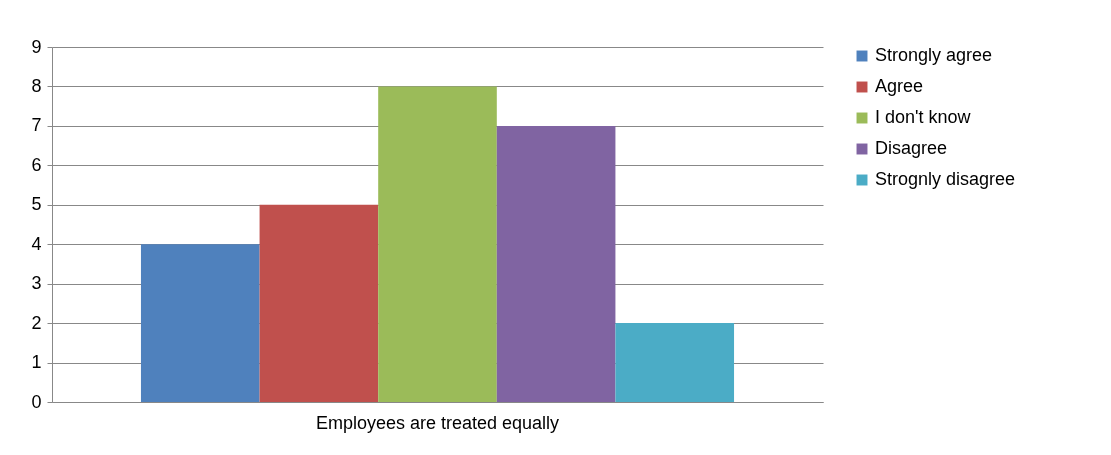 This screenshot has height=455, width=1111. I want to click on y-tick-label: 7, so click(36, 125).